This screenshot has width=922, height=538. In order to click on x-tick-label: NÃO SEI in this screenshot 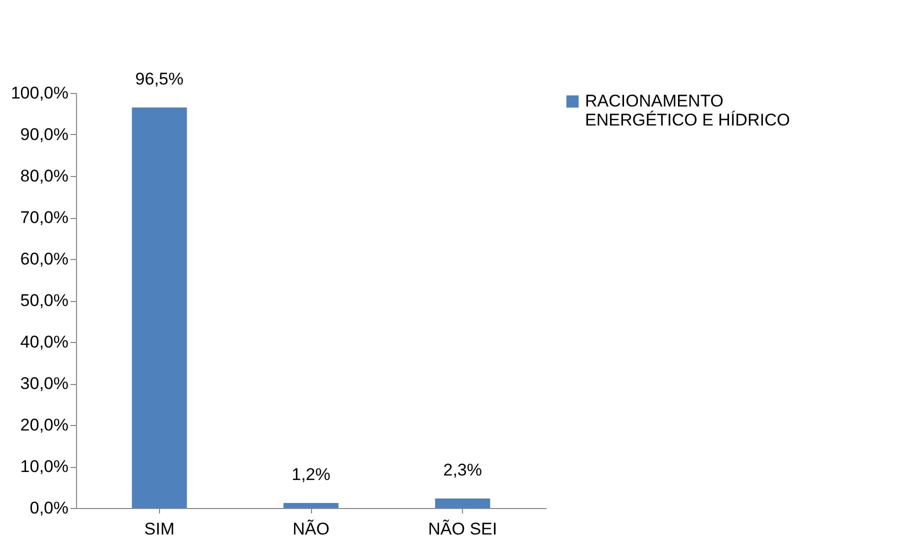, I will do `click(463, 529)`.